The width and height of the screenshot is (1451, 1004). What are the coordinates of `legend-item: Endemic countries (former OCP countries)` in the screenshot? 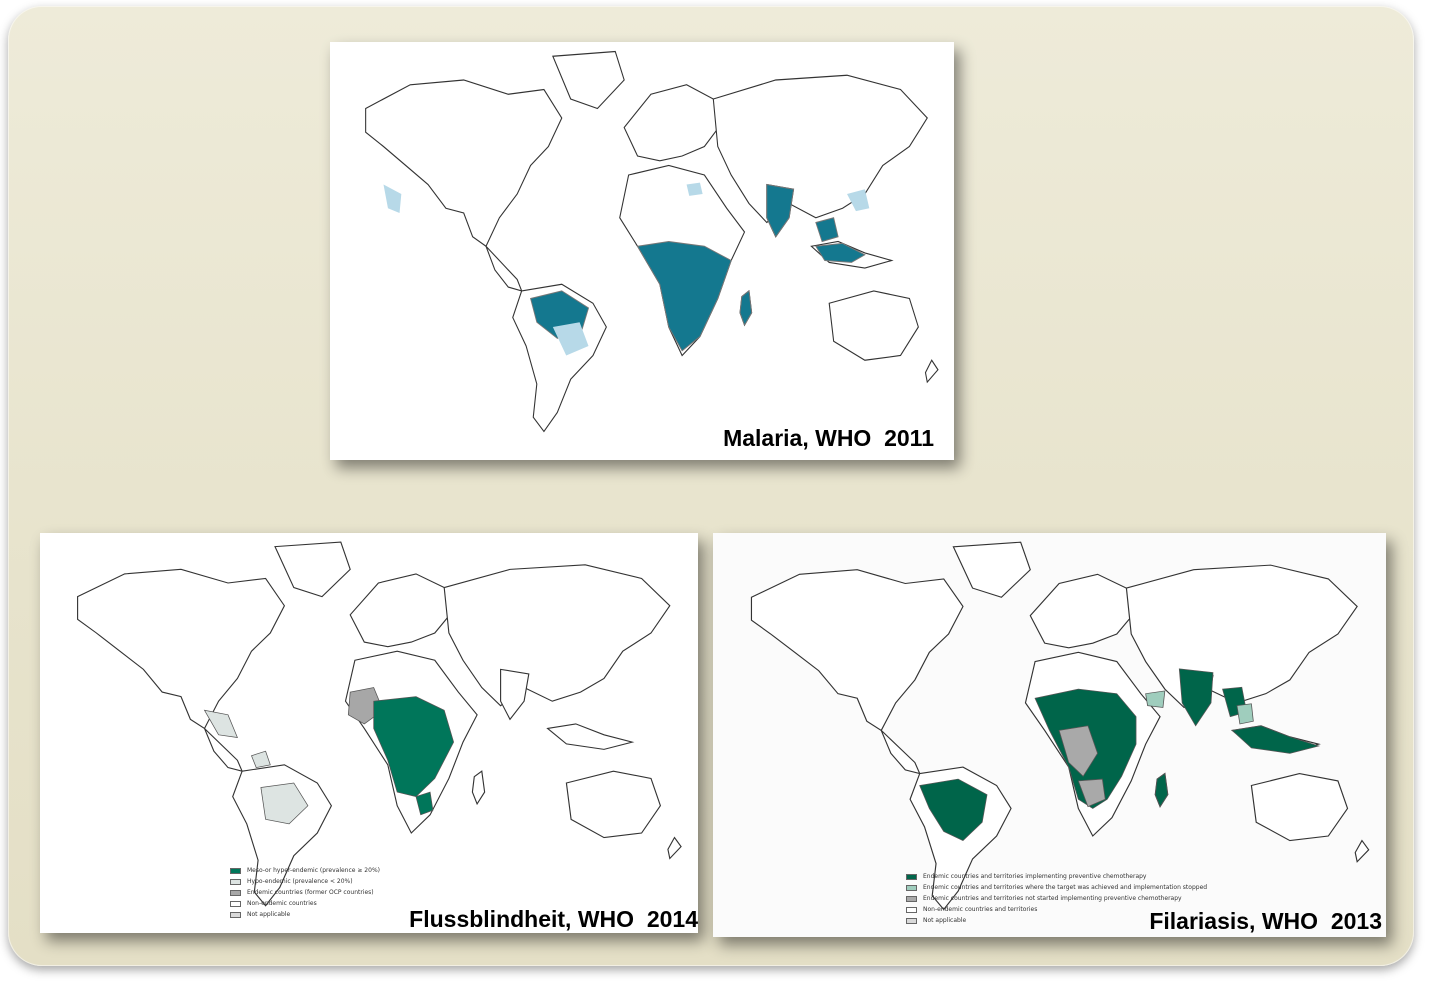 It's located at (305, 892).